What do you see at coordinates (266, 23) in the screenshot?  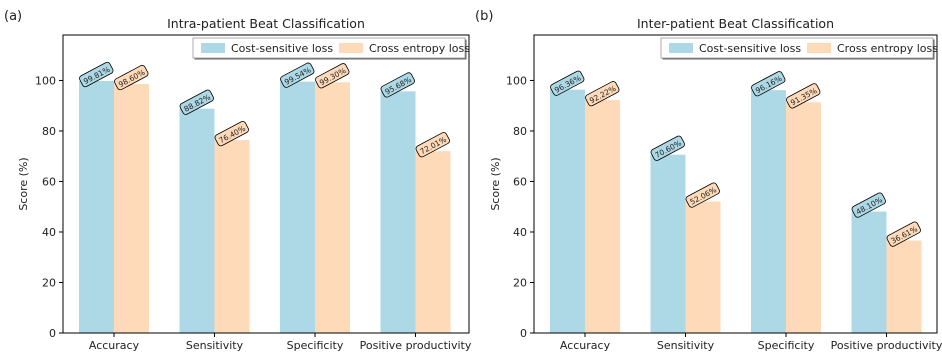 I see `chart-title: Intra-patient Beat Classification` at bounding box center [266, 23].